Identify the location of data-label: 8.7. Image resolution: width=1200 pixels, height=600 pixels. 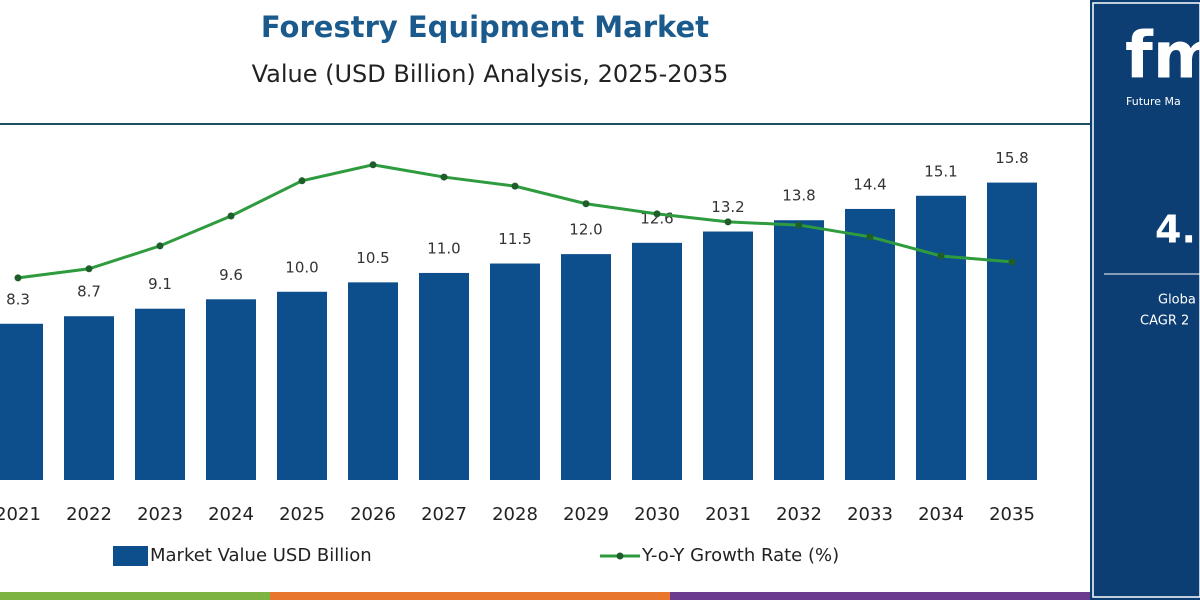
(89, 292).